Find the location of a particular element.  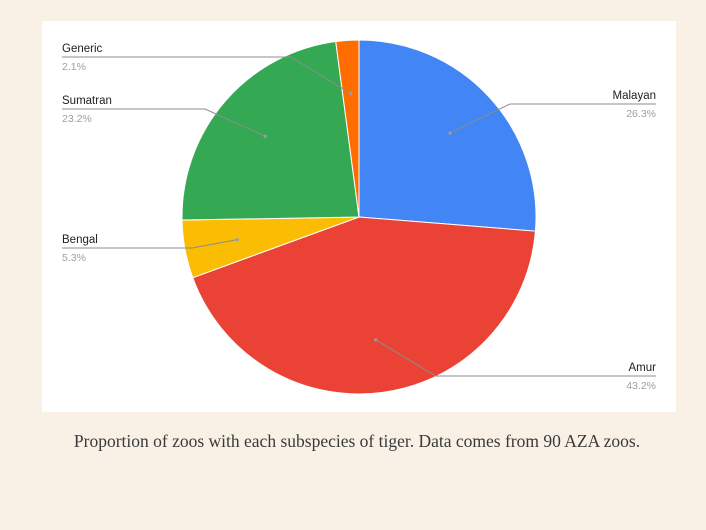

callout-malayan: Malayan 26.3% is located at coordinates (552, 112).